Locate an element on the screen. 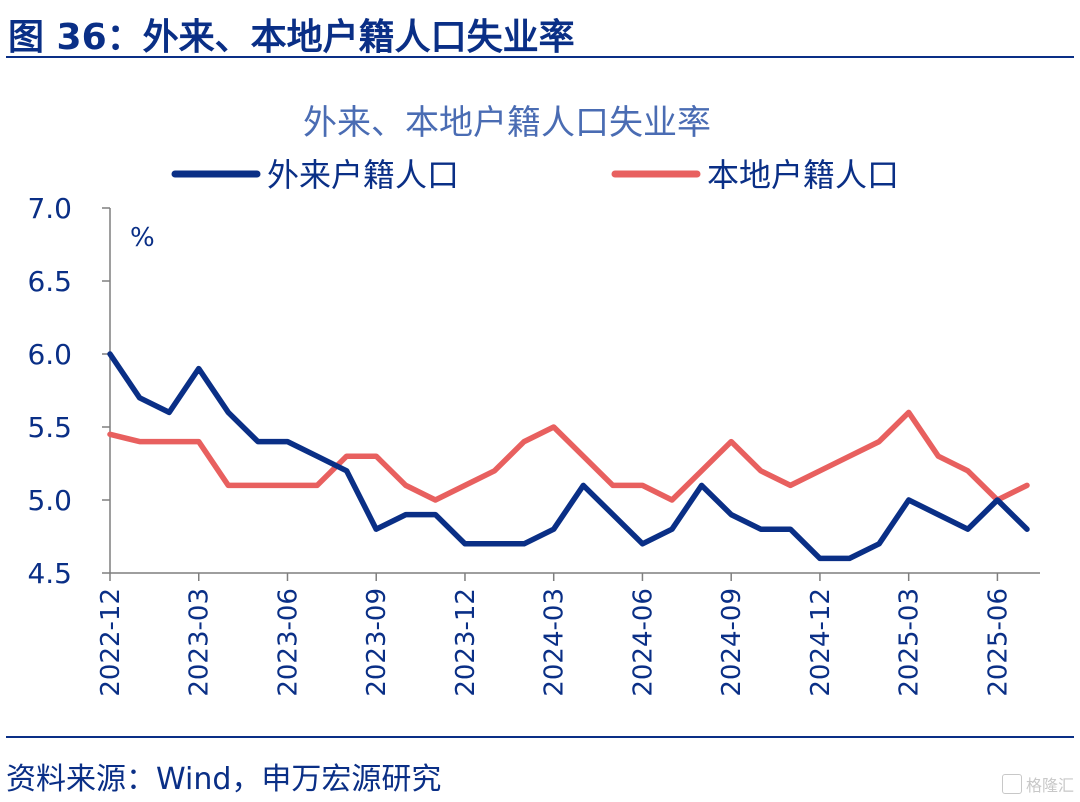 The height and width of the screenshot is (802, 1080). figure-header: 图 36：外来、本地户籍人口失业率 is located at coordinates (540, 30).